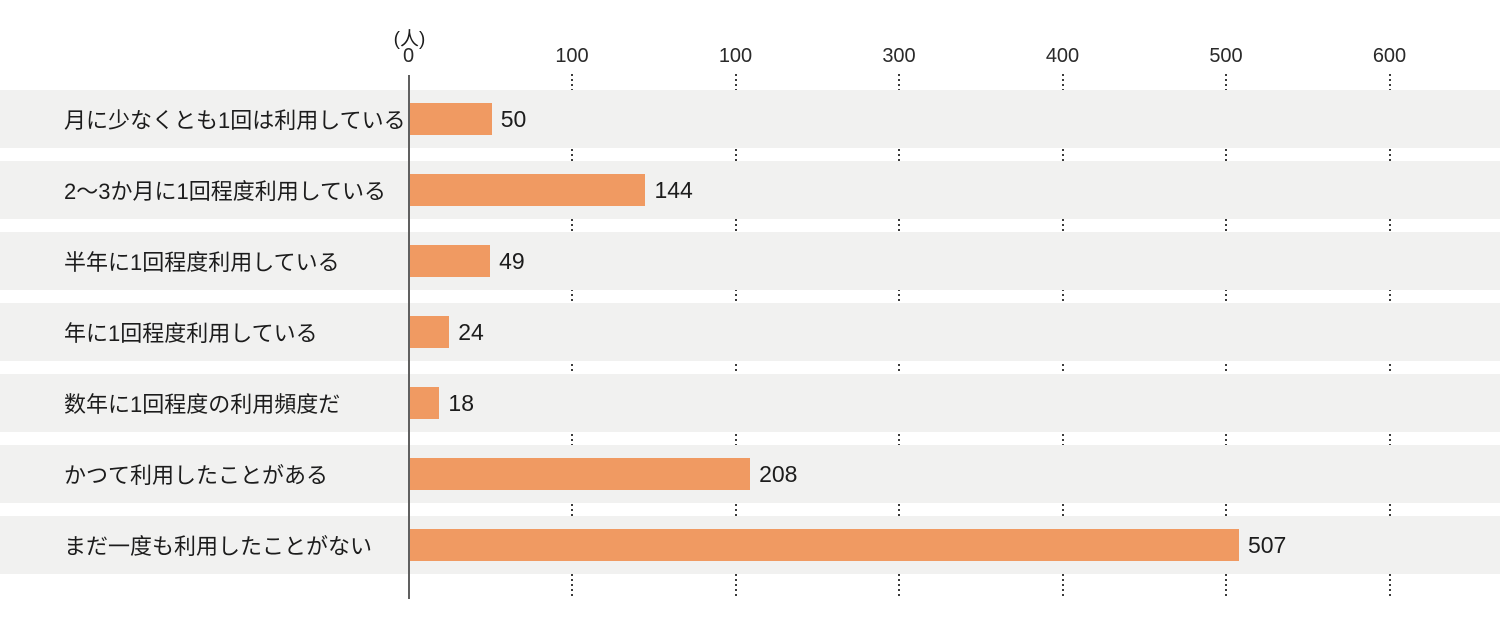 Image resolution: width=1500 pixels, height=628 pixels. Describe the element at coordinates (409, 39) in the screenshot. I see `axis-unit-label: (人)` at that location.